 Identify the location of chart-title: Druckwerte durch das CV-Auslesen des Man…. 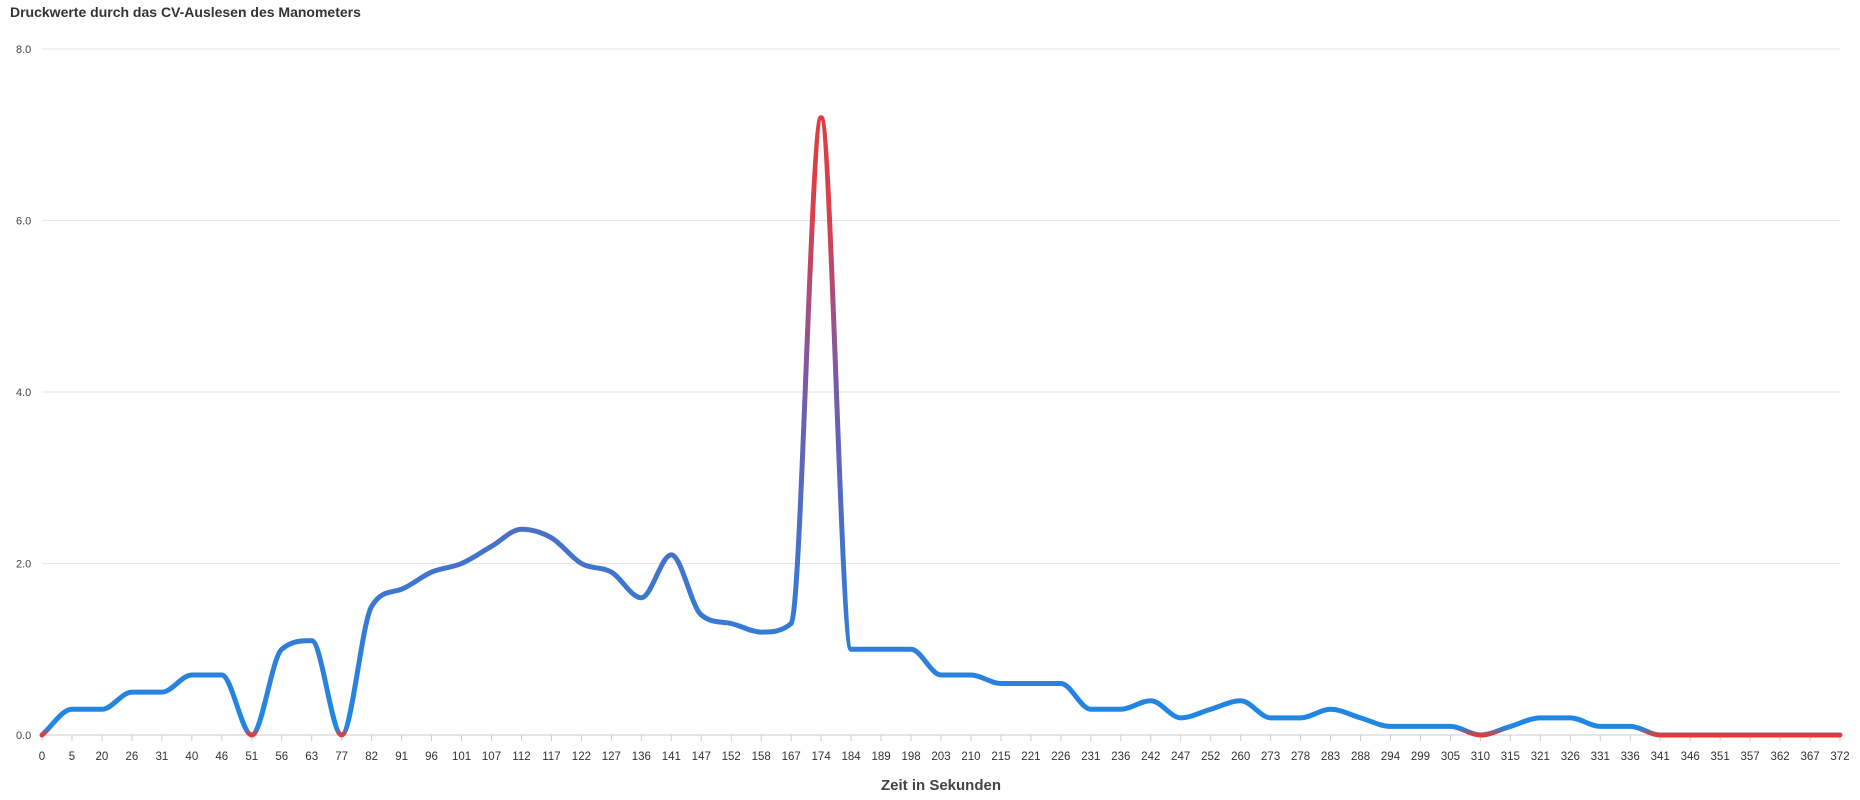
(185, 12).